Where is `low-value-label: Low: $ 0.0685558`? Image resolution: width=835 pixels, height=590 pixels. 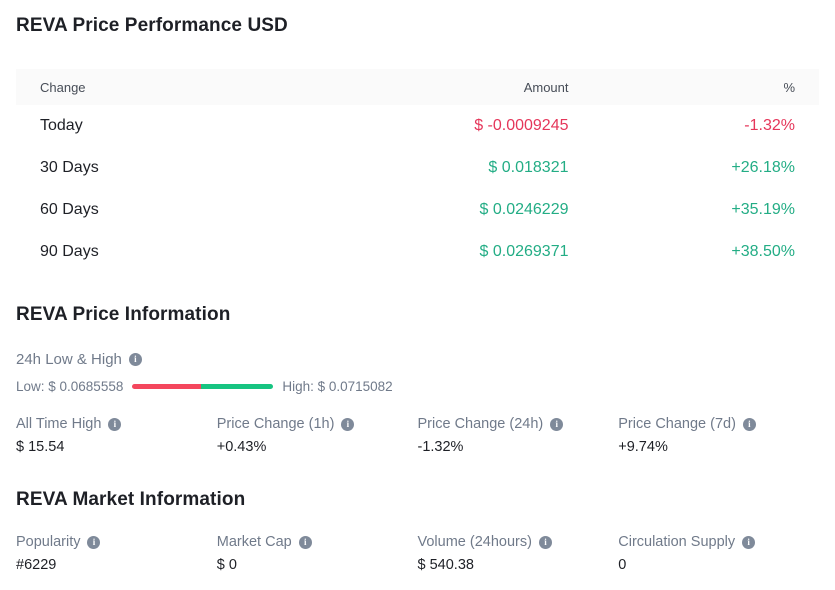 low-value-label: Low: $ 0.0685558 is located at coordinates (70, 386).